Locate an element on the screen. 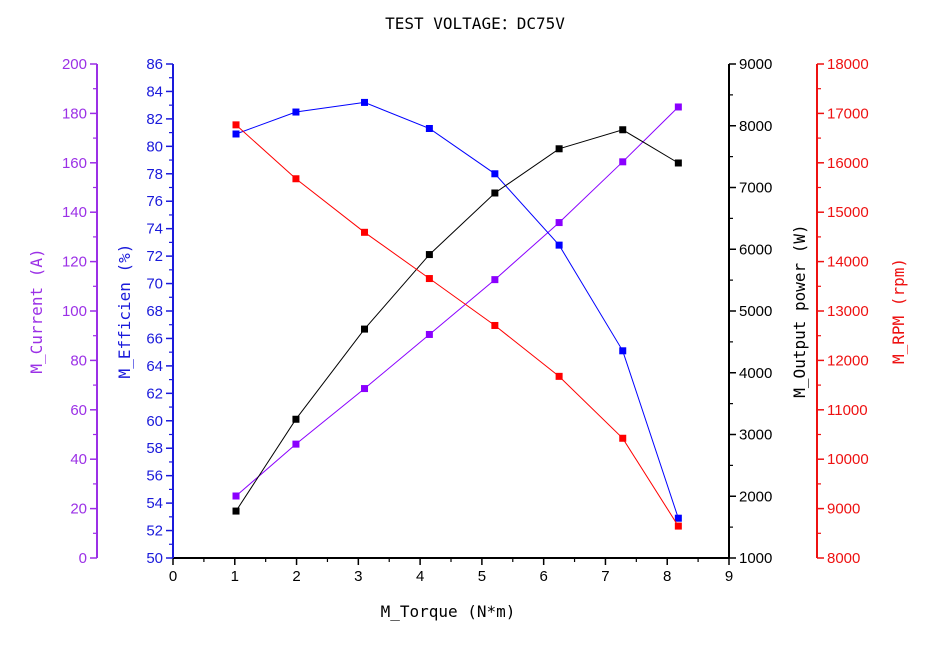 The width and height of the screenshot is (928, 651). rpm-tick-label: 14000 is located at coordinates (848, 262).